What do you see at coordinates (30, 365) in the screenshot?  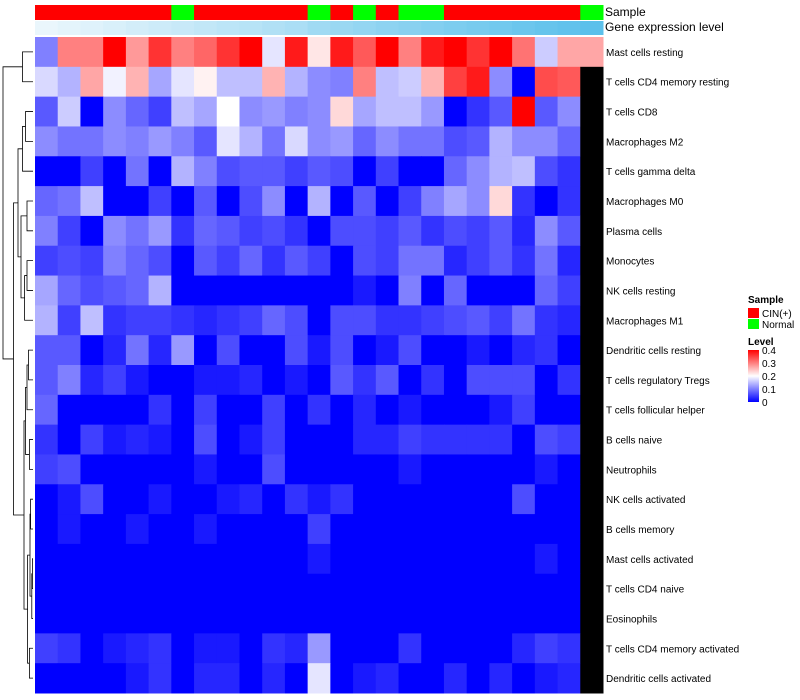 I see `dendrogram-branch` at bounding box center [30, 365].